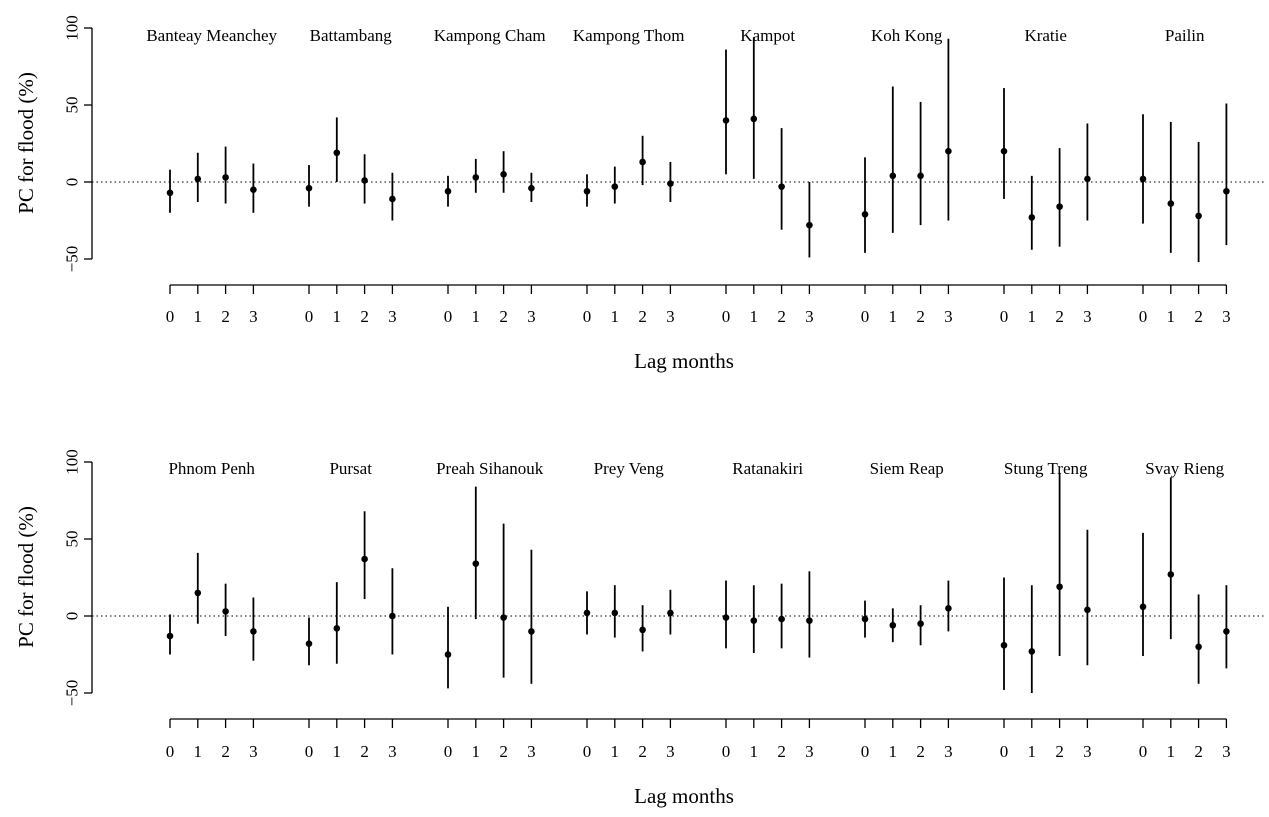 The height and width of the screenshot is (817, 1269). I want to click on province-label: Prey Veng, so click(629, 468).